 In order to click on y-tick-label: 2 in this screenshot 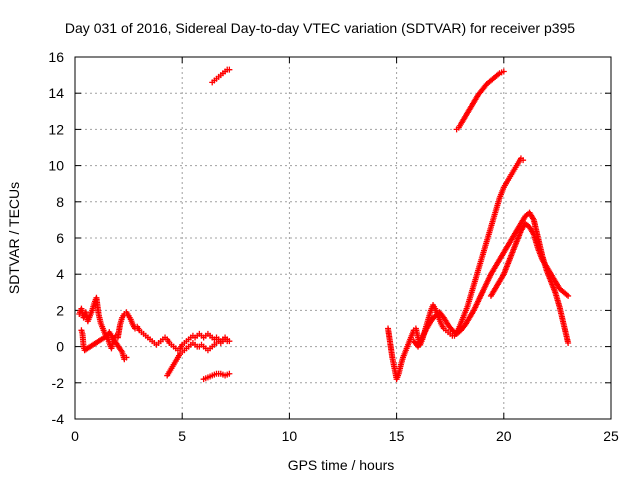, I will do `click(60, 310)`.